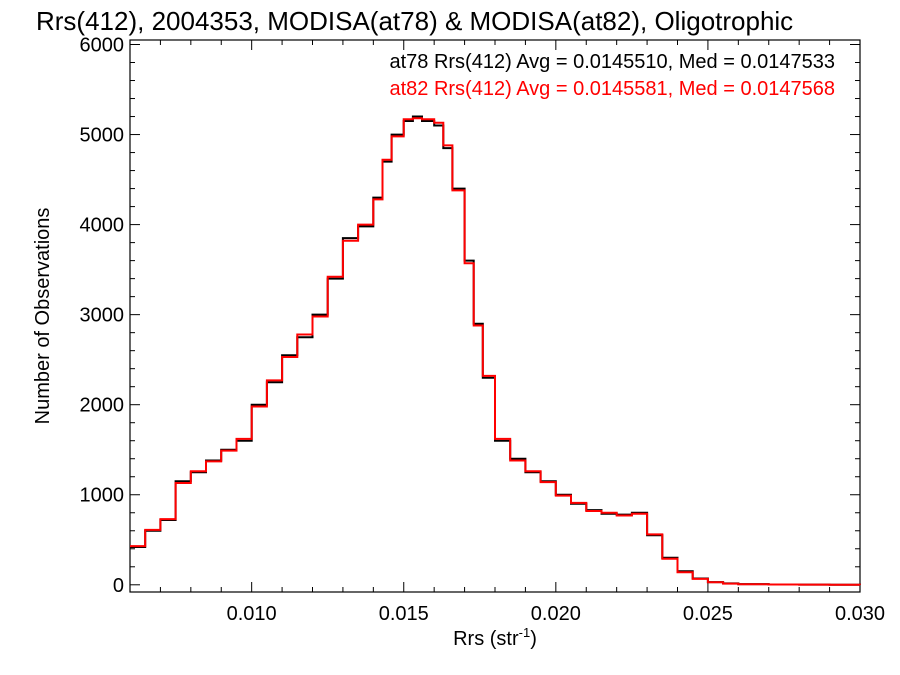 The width and height of the screenshot is (900, 675). What do you see at coordinates (102, 496) in the screenshot?
I see `y-tick-label: 1000` at bounding box center [102, 496].